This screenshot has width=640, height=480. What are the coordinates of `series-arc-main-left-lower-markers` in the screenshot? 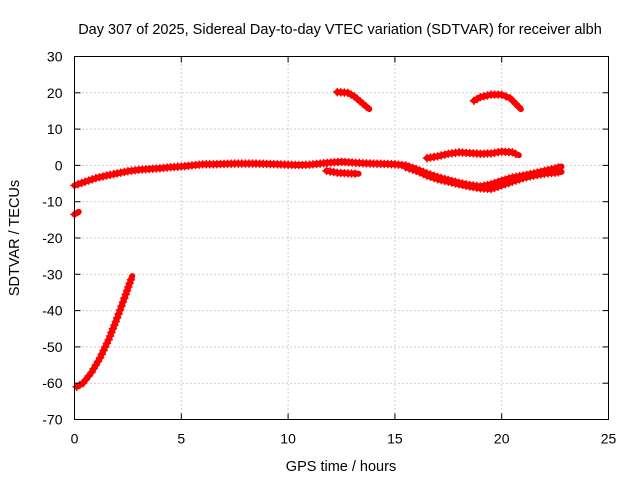 It's located at (341, 172).